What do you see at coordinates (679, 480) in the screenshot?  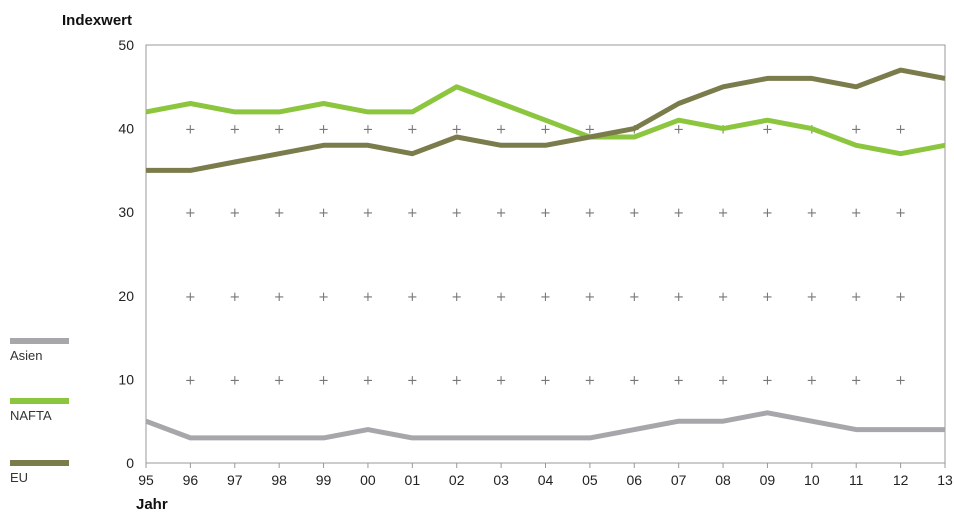 I see `x-tick-label: 07` at bounding box center [679, 480].